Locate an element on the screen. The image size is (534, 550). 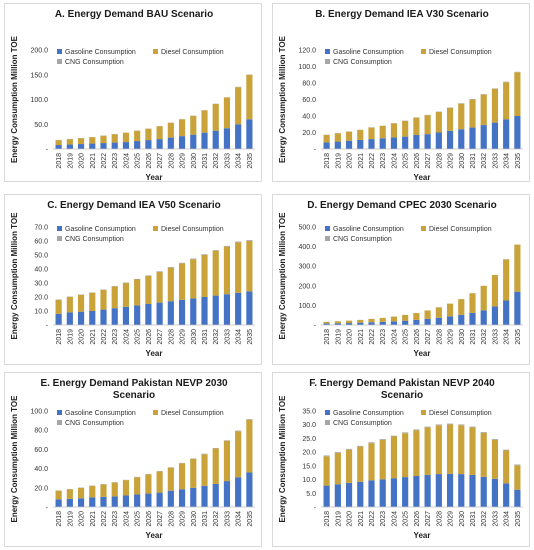
bar-gasoline-2034 is located at coordinates (238, 308).